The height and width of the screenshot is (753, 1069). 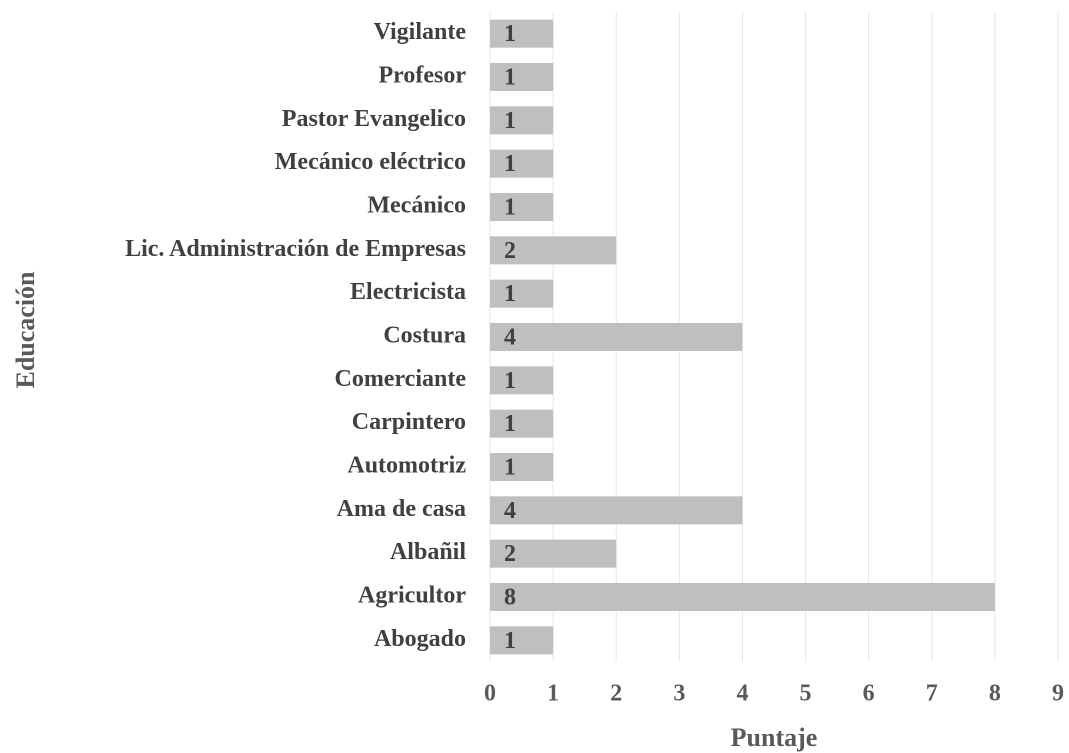 What do you see at coordinates (416, 206) in the screenshot?
I see `y-tick-label: Mecánico` at bounding box center [416, 206].